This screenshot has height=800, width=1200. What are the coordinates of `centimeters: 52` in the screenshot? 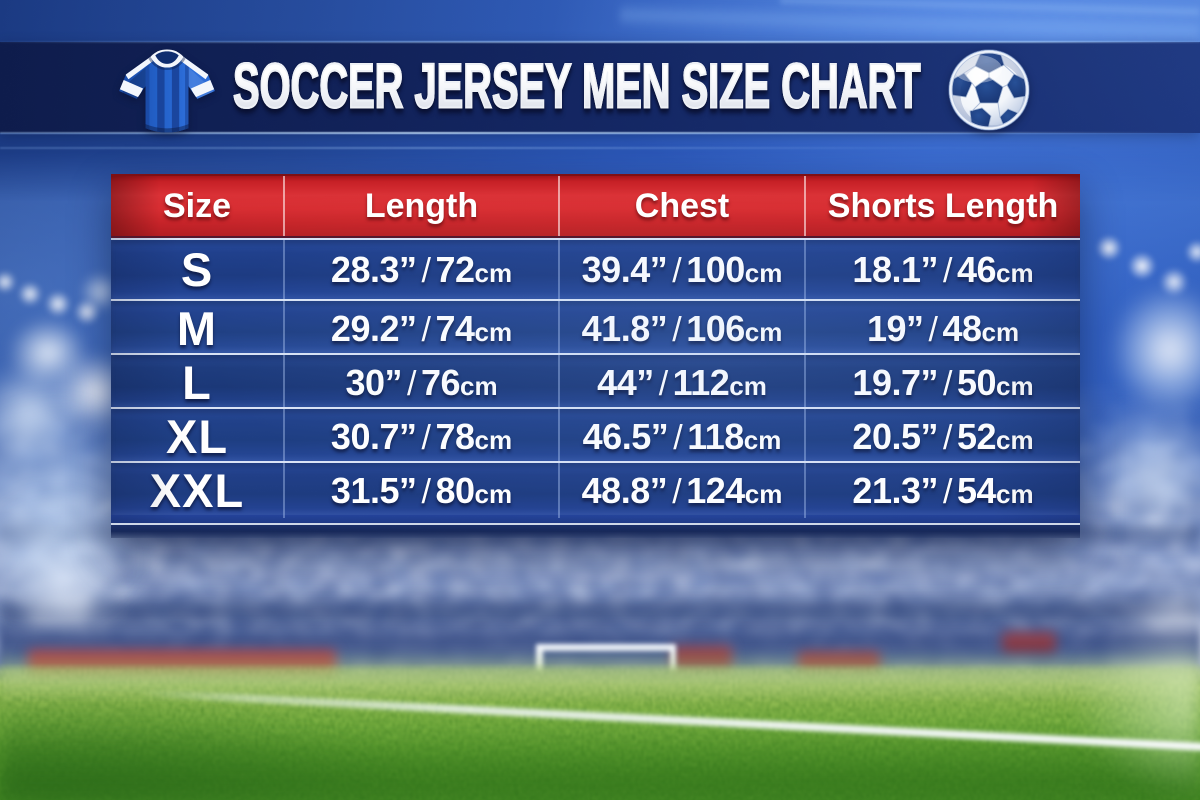 It's located at (976, 436).